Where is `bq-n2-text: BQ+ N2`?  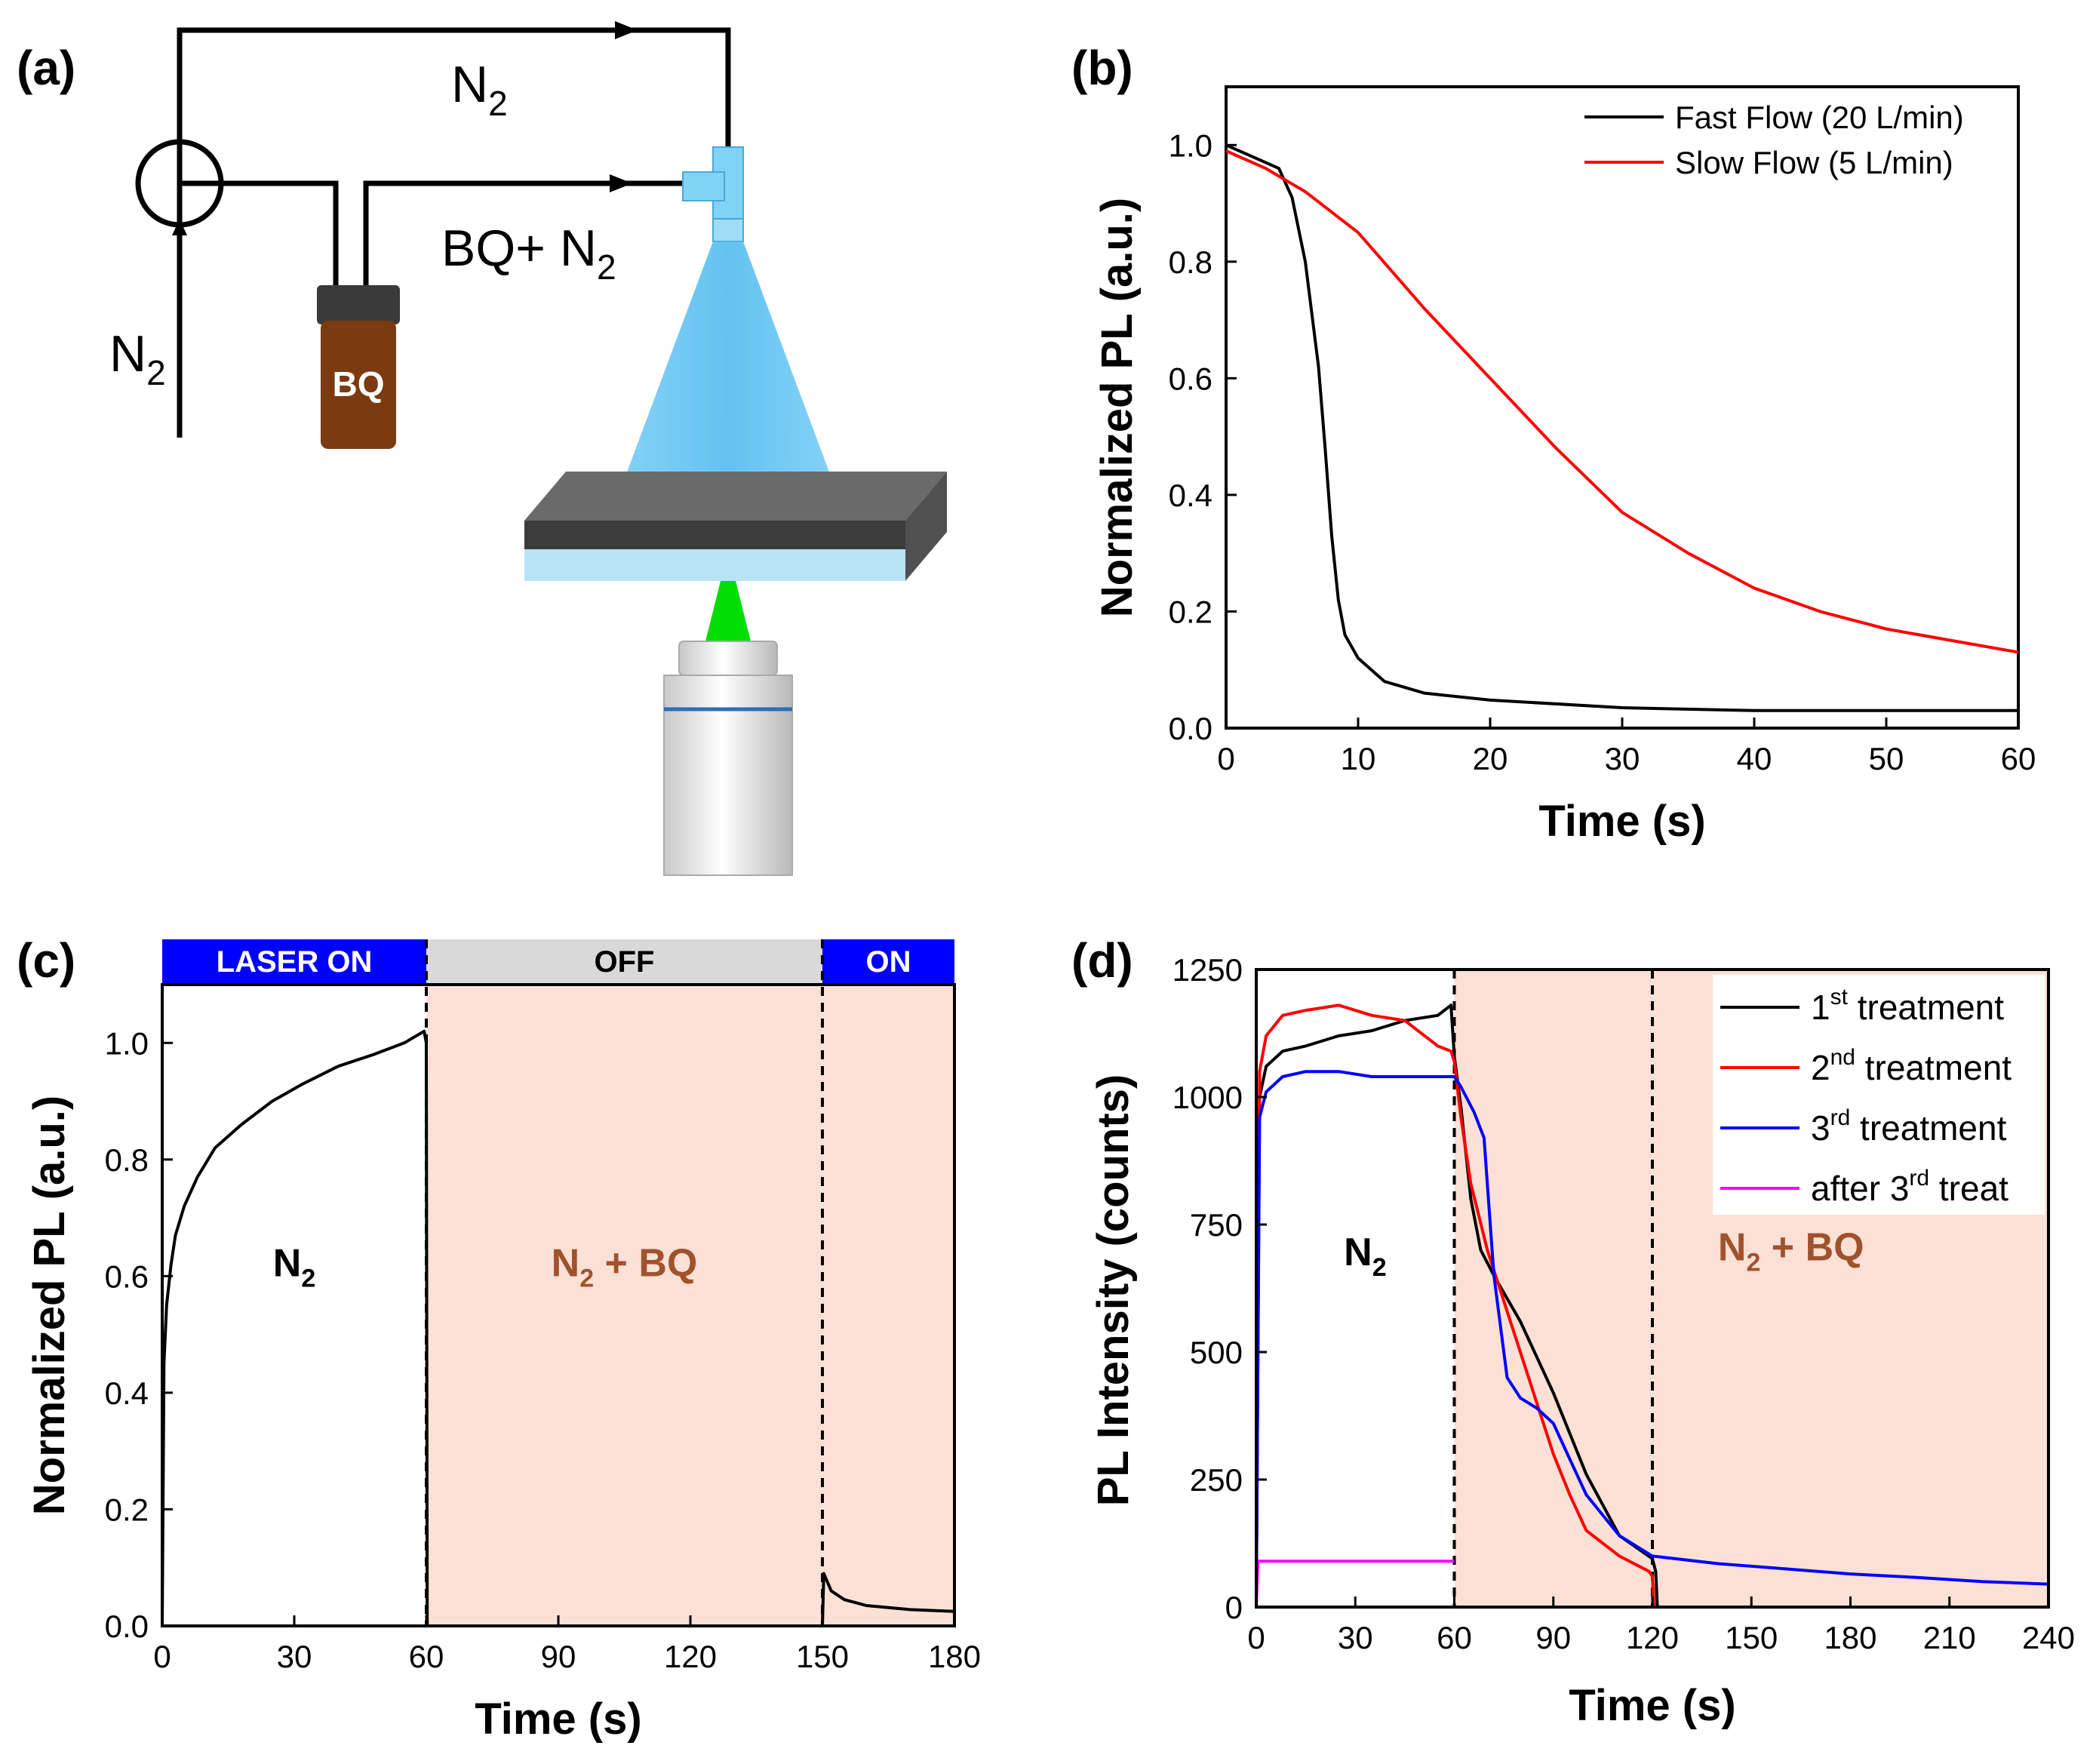 bq-n2-text: BQ+ N2 is located at coordinates (528, 253).